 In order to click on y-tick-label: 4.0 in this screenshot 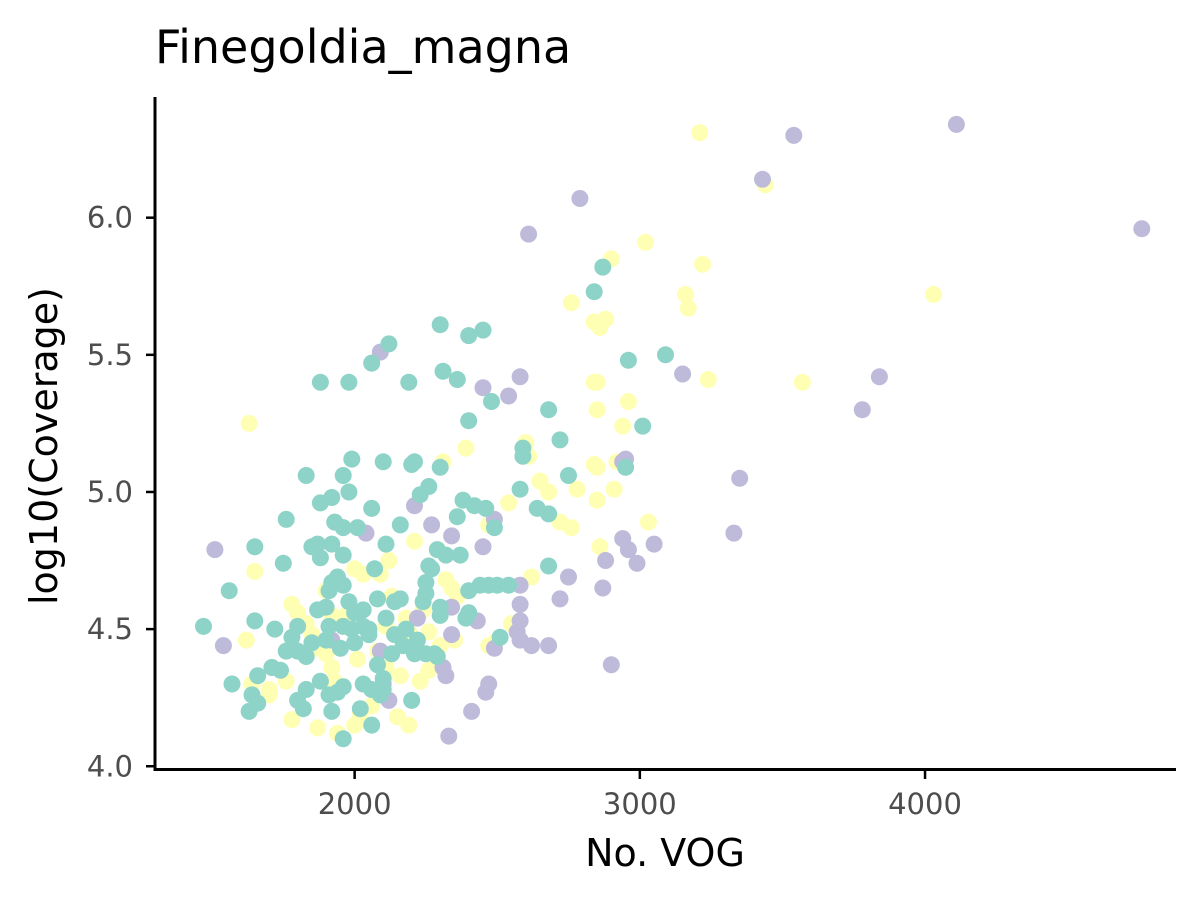, I will do `click(110, 766)`.